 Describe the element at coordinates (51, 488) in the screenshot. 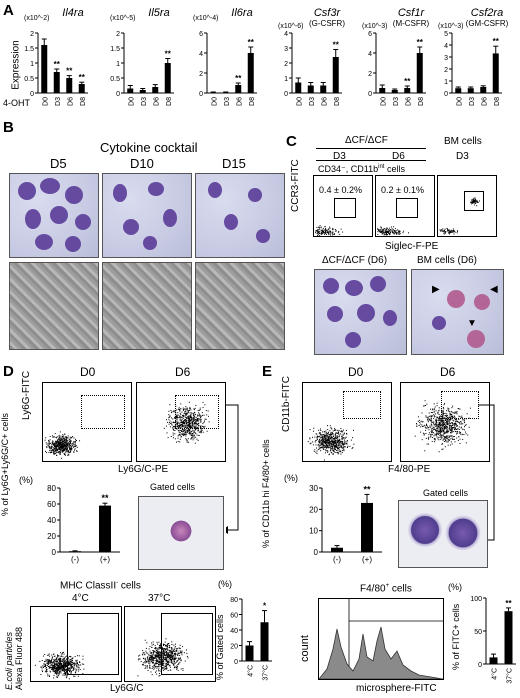

I see `y-tick-label: 80` at that location.